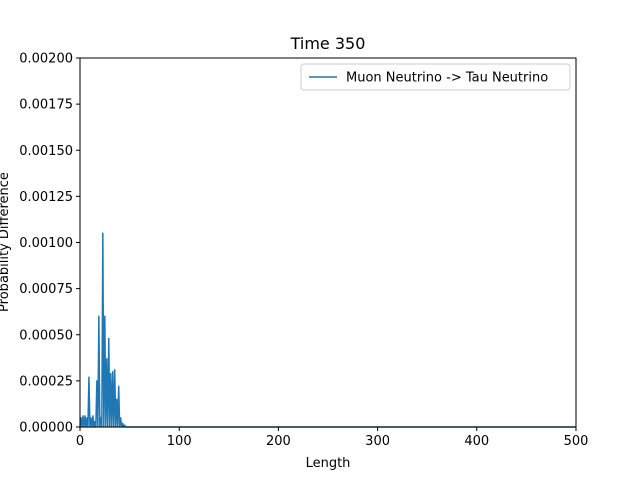  I want to click on chart-title: Time 350, so click(328, 43).